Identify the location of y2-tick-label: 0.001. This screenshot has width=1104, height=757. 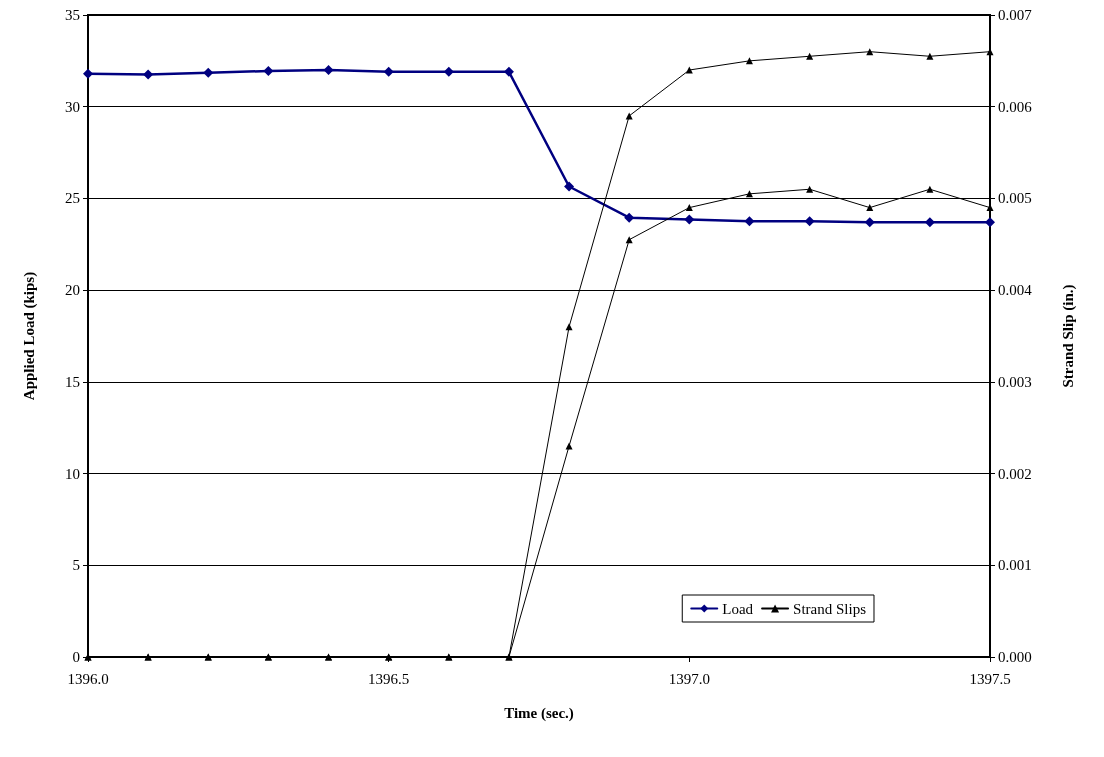
(1015, 565).